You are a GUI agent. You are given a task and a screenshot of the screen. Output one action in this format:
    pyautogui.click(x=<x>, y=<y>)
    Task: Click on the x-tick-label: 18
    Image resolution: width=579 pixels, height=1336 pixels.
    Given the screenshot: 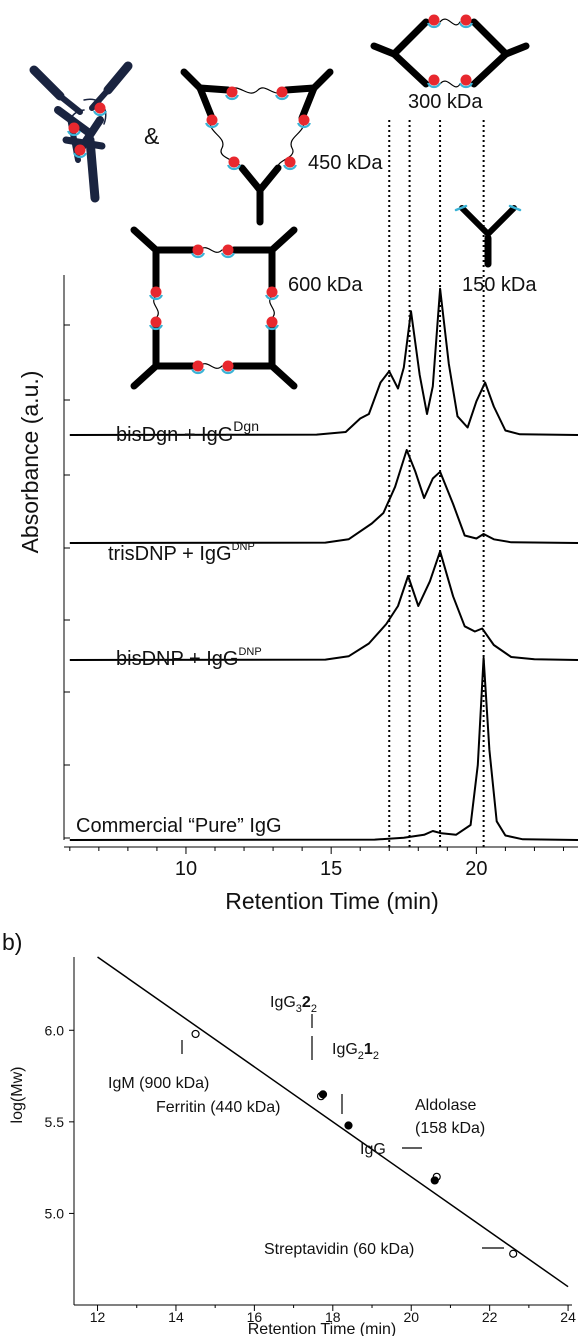 What is the action you would take?
    pyautogui.click(x=333, y=1317)
    